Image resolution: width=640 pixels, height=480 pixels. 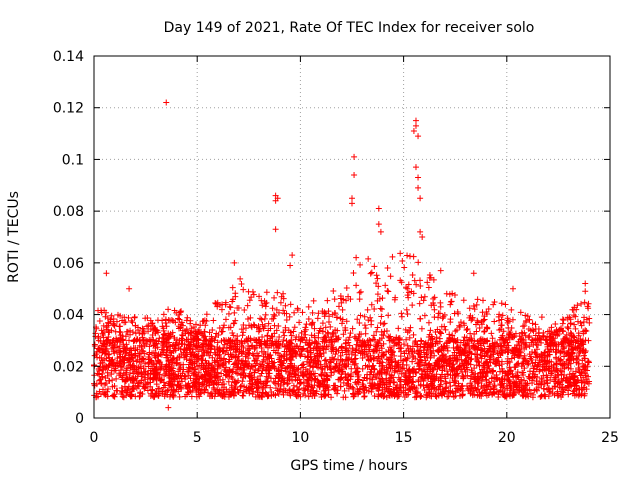 What do you see at coordinates (348, 466) in the screenshot?
I see `x-axis-label: GPS time / hours` at bounding box center [348, 466].